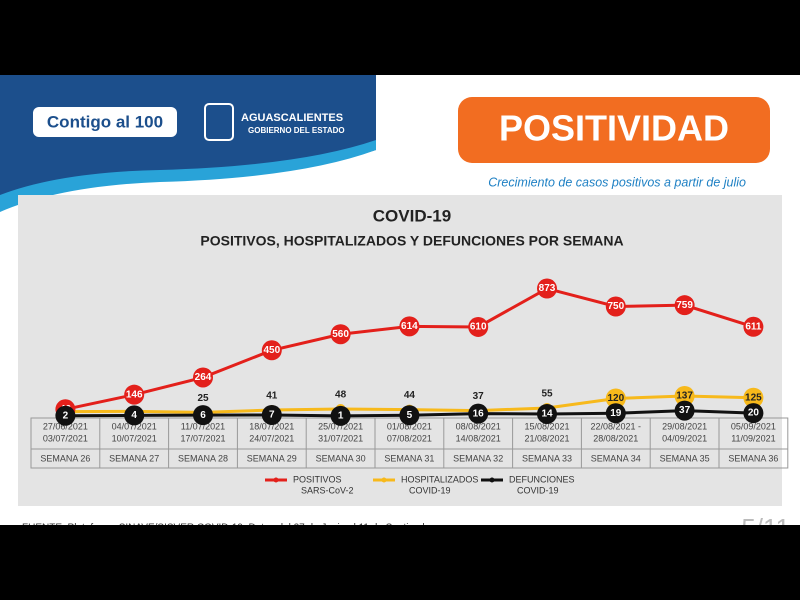 The height and width of the screenshot is (600, 800). Describe the element at coordinates (547, 394) in the screenshot. I see `data-label: 55` at that location.